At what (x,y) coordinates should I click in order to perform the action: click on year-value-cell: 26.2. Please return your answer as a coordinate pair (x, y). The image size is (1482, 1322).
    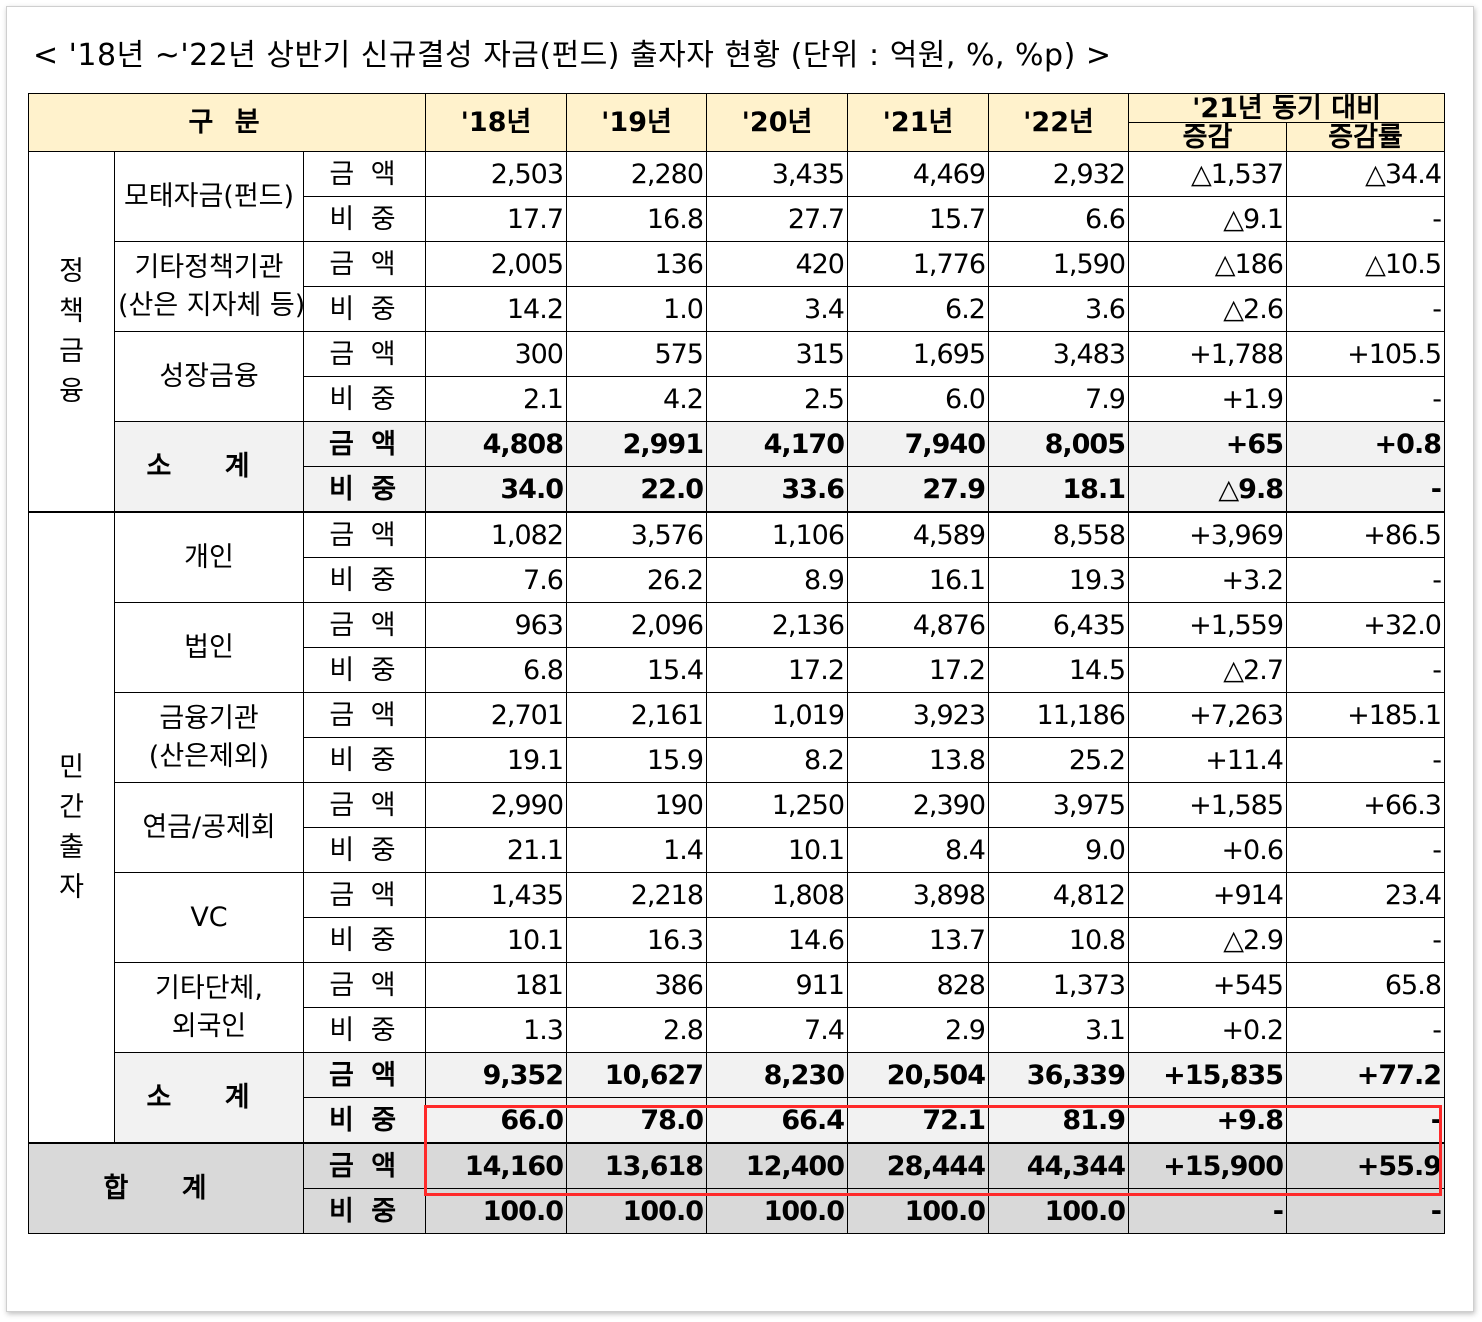
    Looking at the image, I should click on (636, 580).